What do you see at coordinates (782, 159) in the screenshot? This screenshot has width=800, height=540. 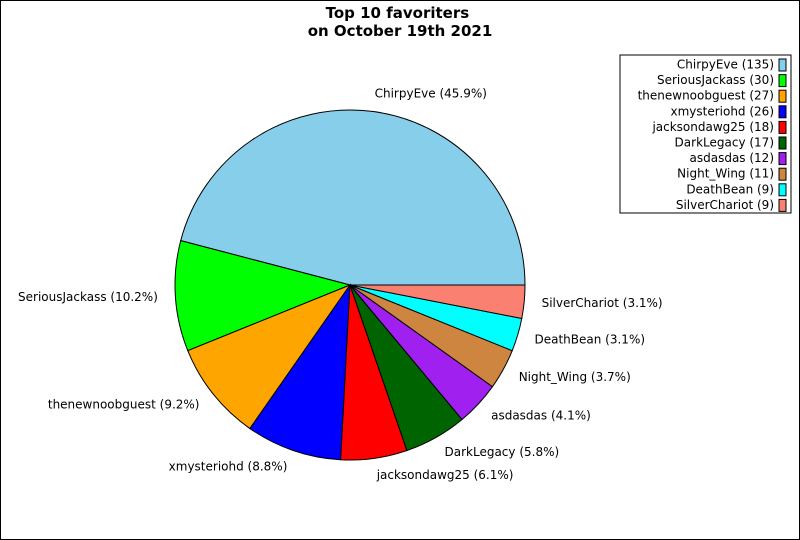 I see `legend-swatch-asdasdas` at bounding box center [782, 159].